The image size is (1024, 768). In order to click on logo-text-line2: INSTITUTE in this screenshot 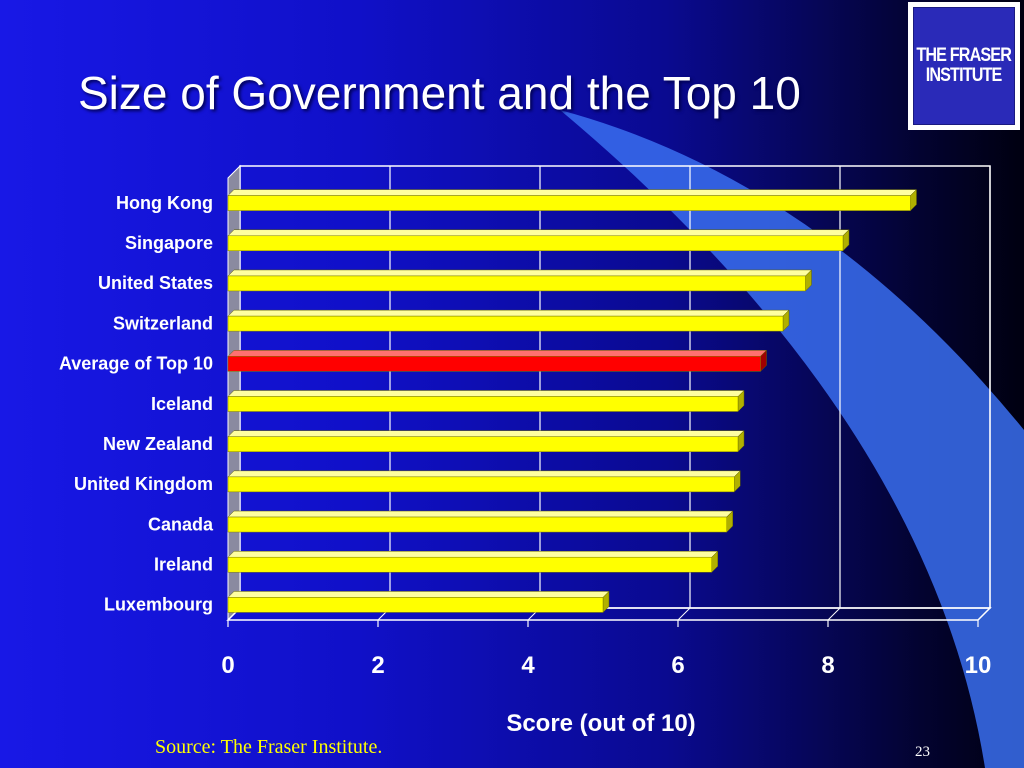, I will do `click(964, 75)`.